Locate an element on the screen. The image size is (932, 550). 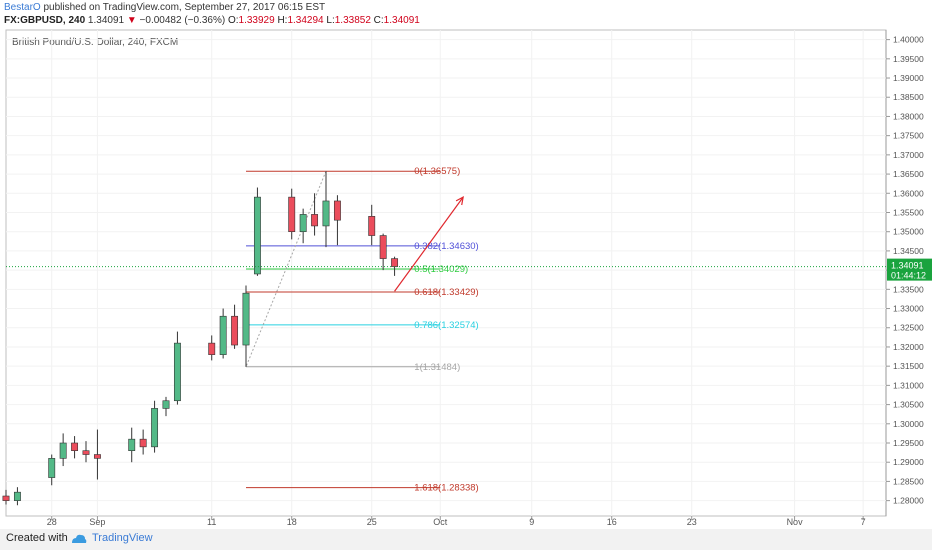
arrow-line is located at coordinates (429, 244).